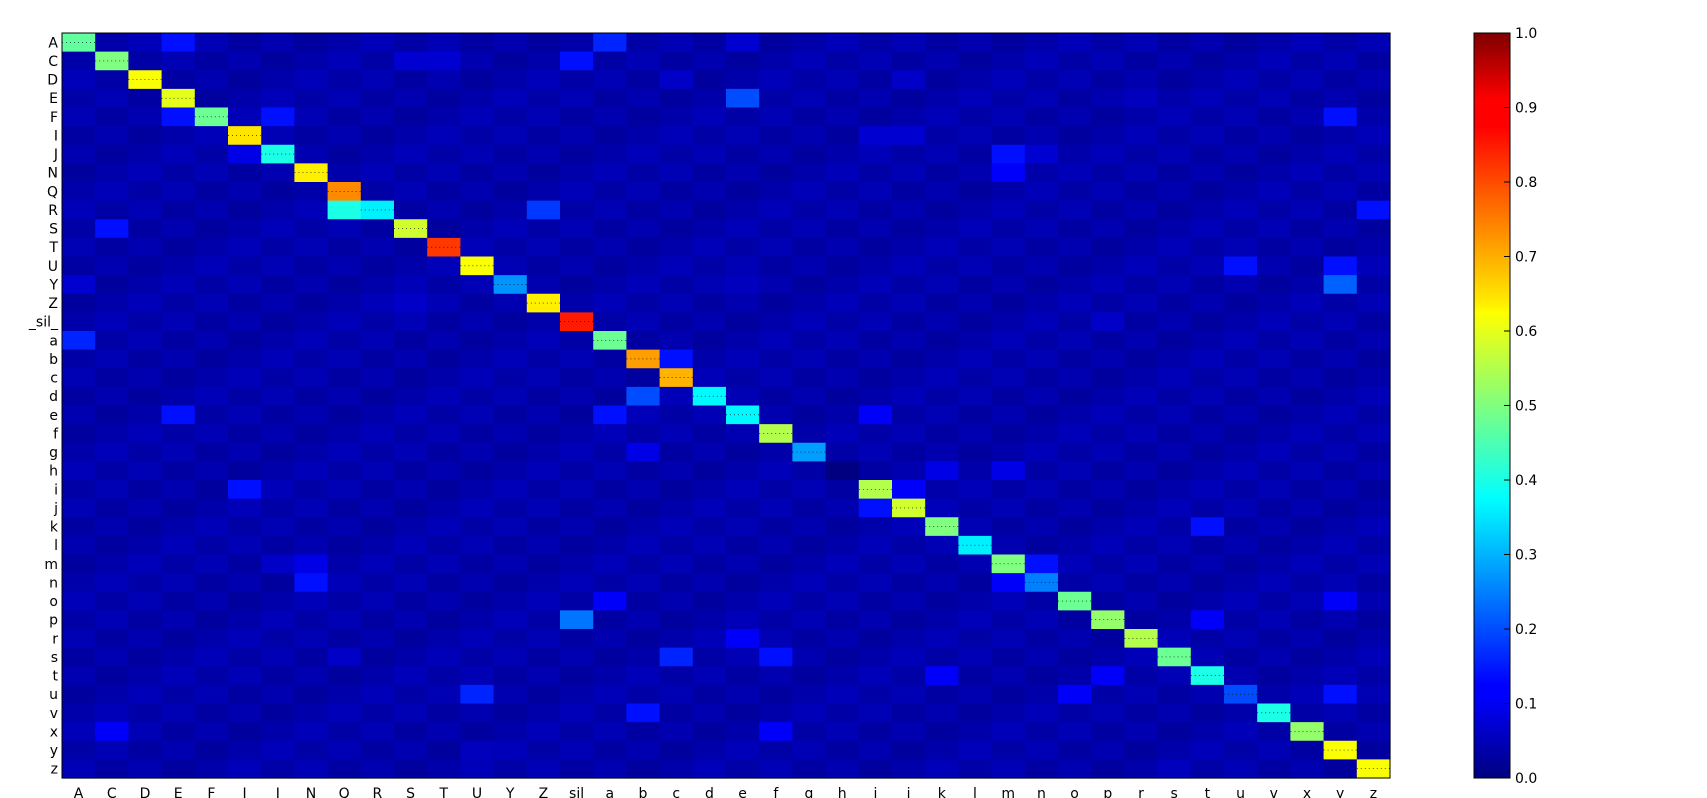 The image size is (1707, 798). What do you see at coordinates (53, 621) in the screenshot?
I see `y-tick-label: p` at bounding box center [53, 621].